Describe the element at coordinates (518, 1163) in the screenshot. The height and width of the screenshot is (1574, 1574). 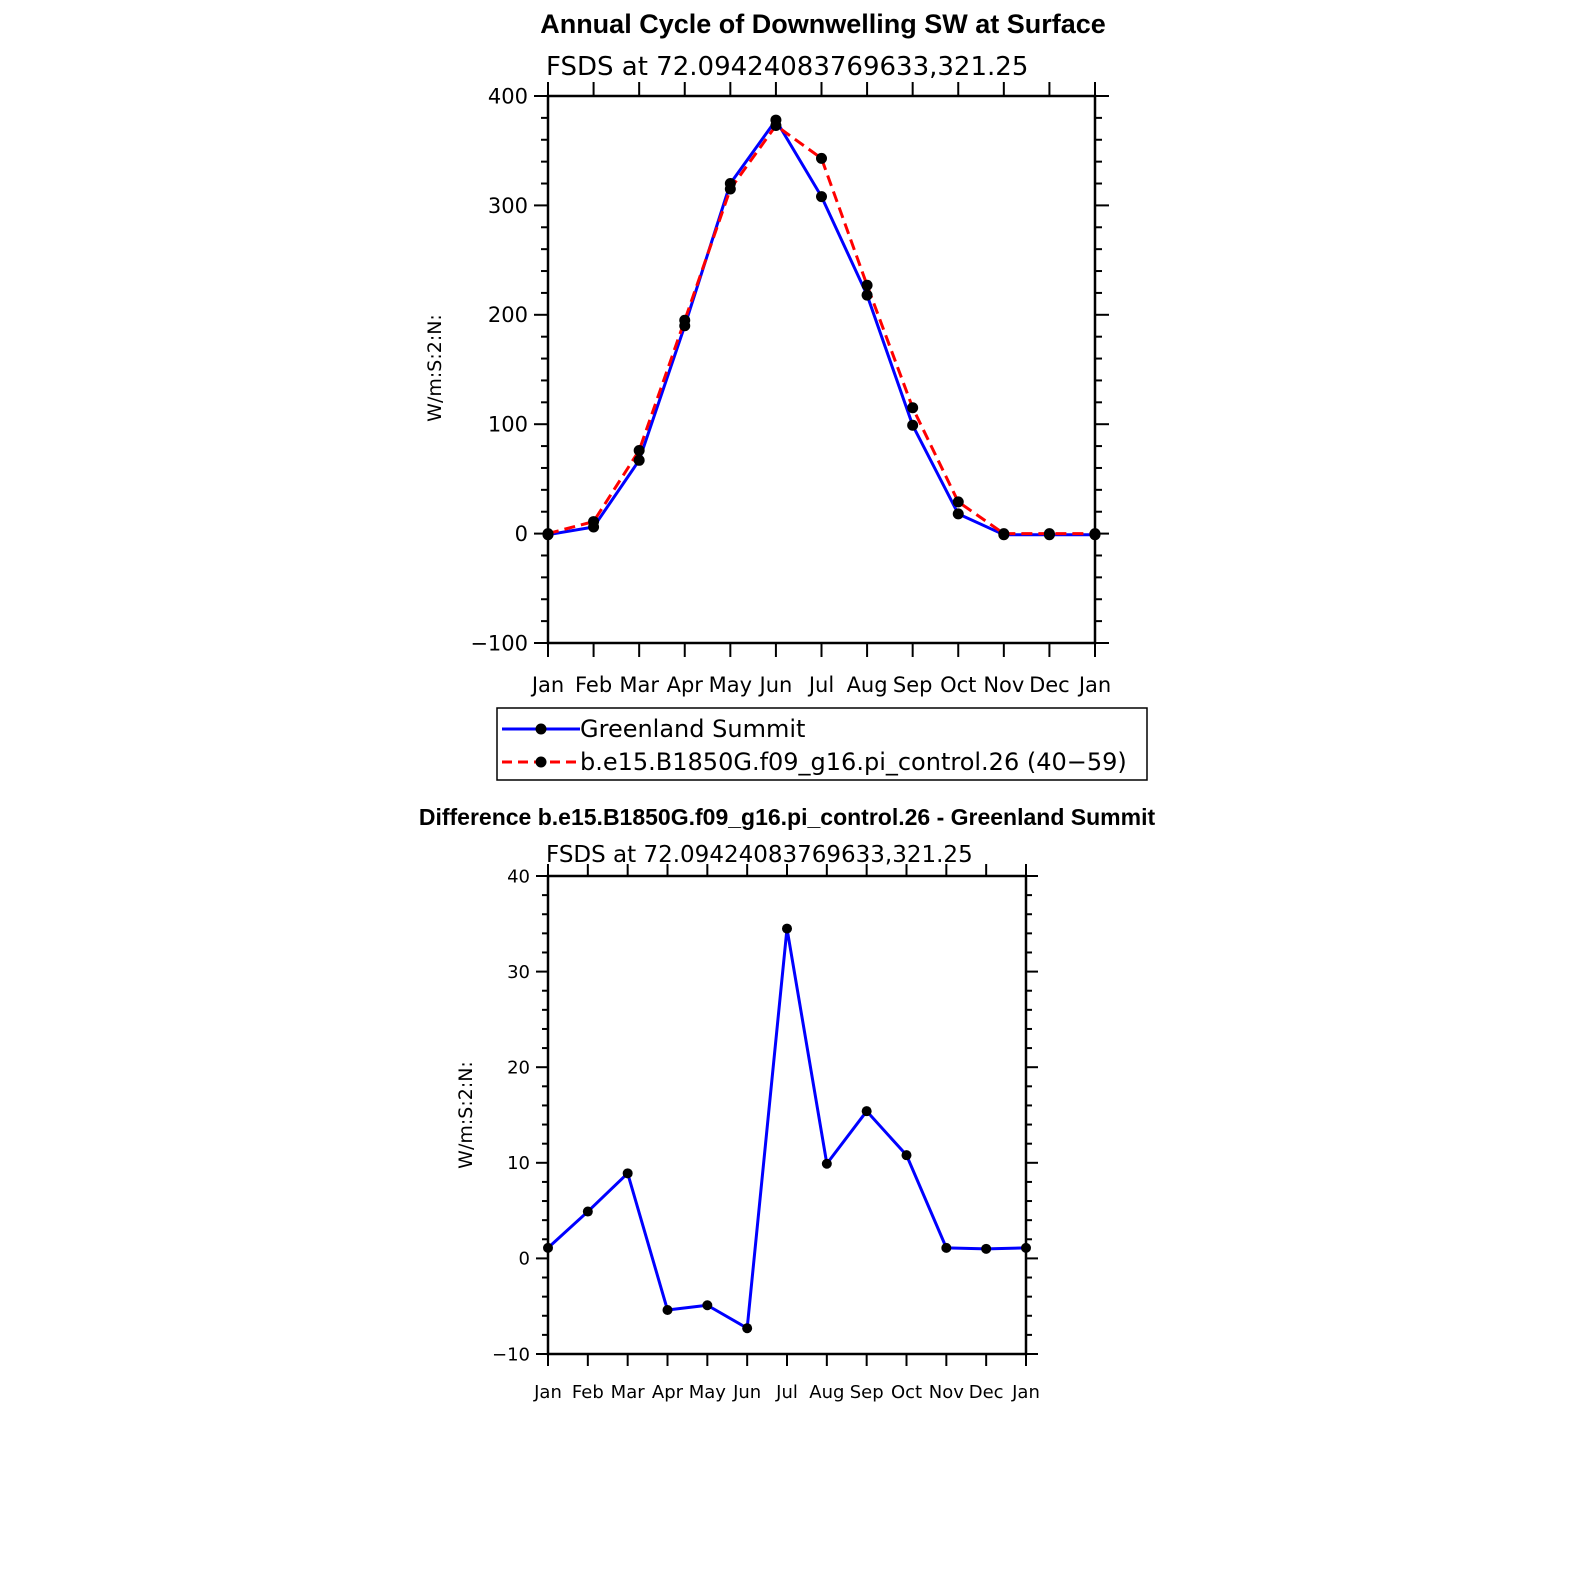
I see `y-tick-label: 10` at that location.